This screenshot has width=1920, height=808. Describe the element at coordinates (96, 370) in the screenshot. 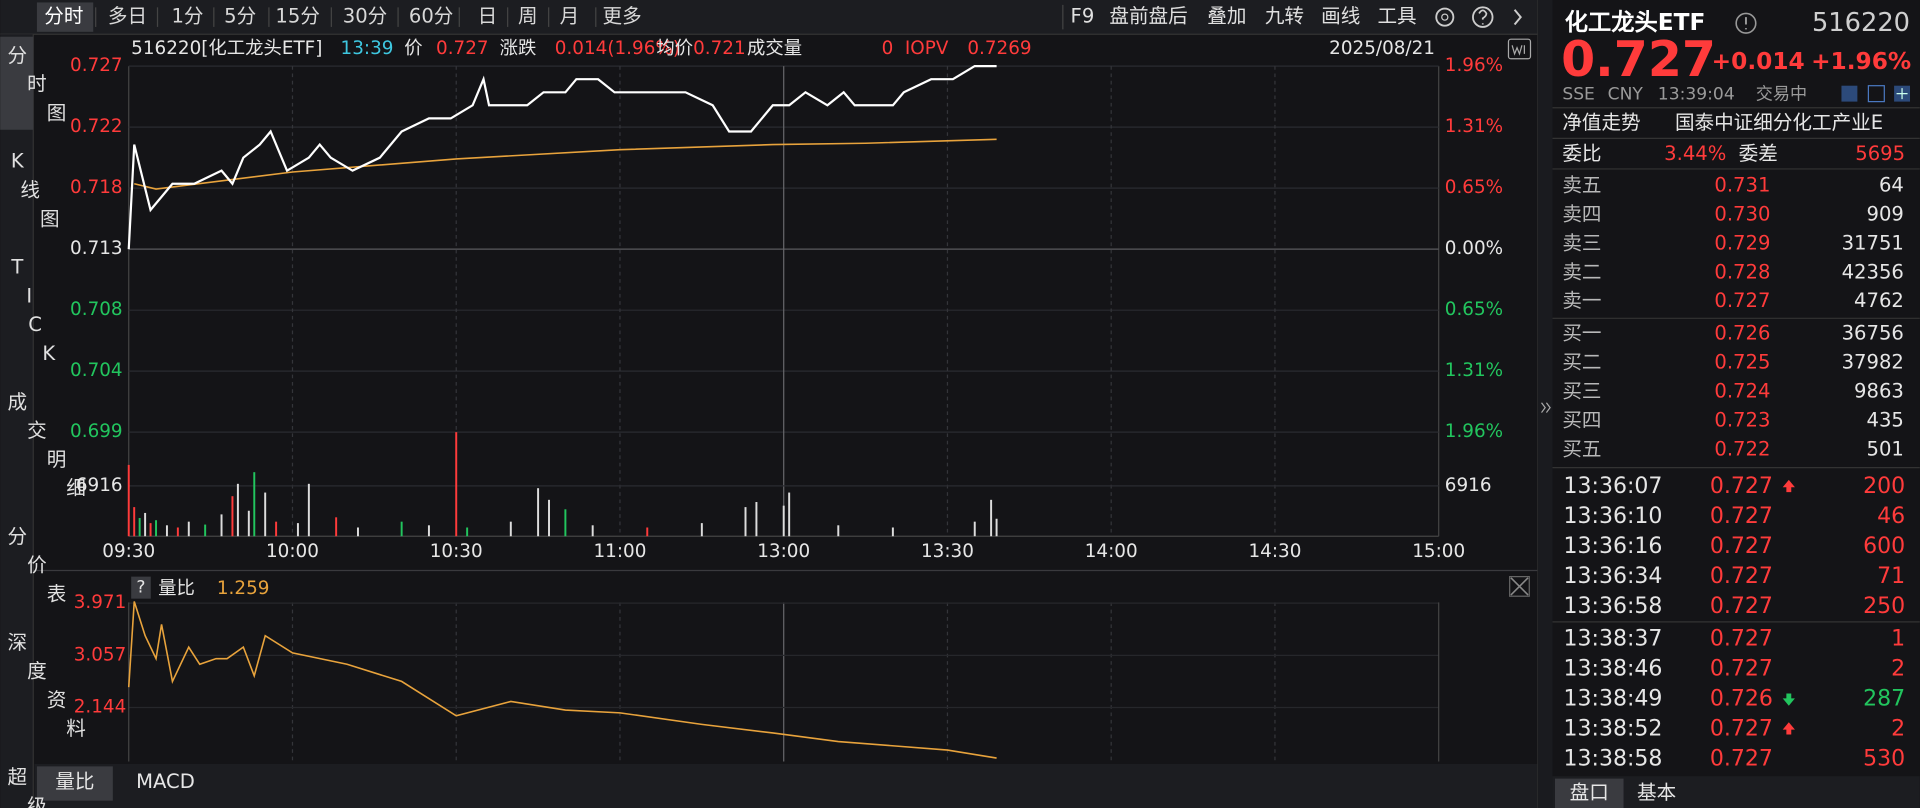

I see `y-tick-label: 0.704` at that location.